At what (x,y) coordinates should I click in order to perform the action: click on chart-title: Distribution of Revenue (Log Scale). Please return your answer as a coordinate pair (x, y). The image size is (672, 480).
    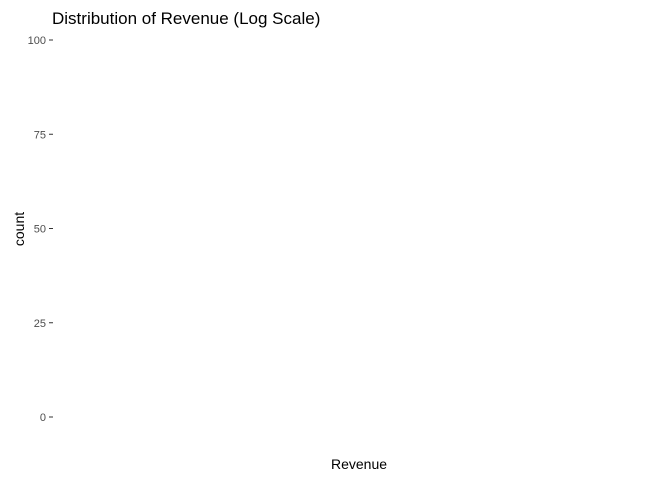
    Looking at the image, I should click on (186, 18).